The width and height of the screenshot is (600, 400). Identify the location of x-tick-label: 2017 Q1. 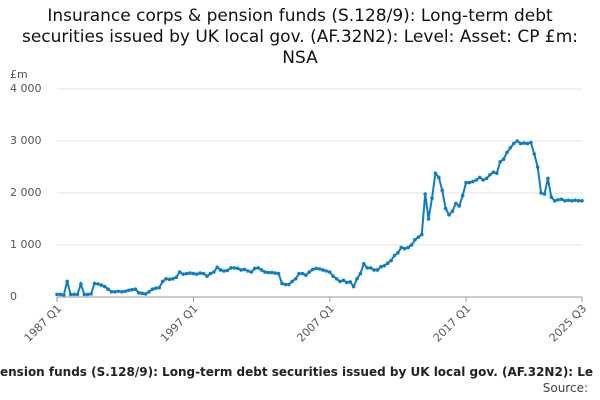
(452, 323).